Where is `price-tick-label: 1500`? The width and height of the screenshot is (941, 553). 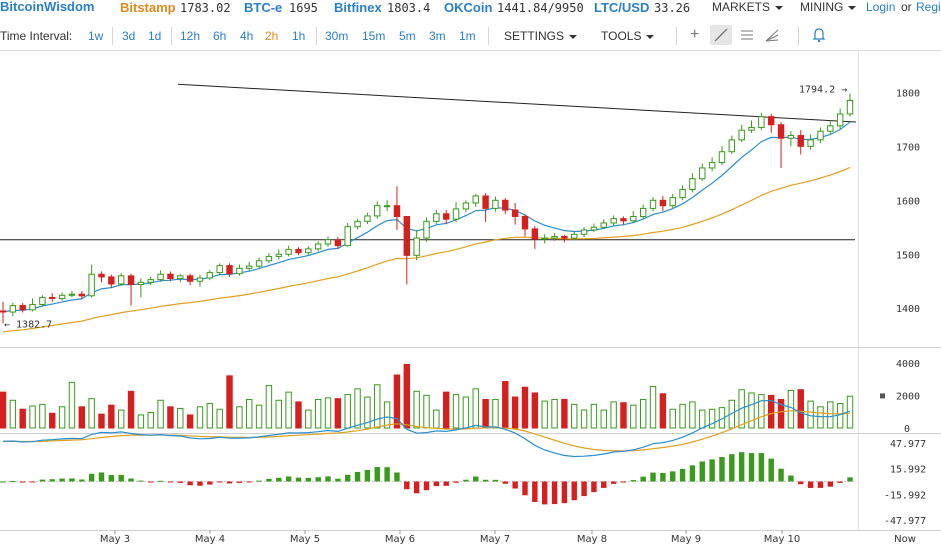 price-tick-label: 1500 is located at coordinates (908, 255).